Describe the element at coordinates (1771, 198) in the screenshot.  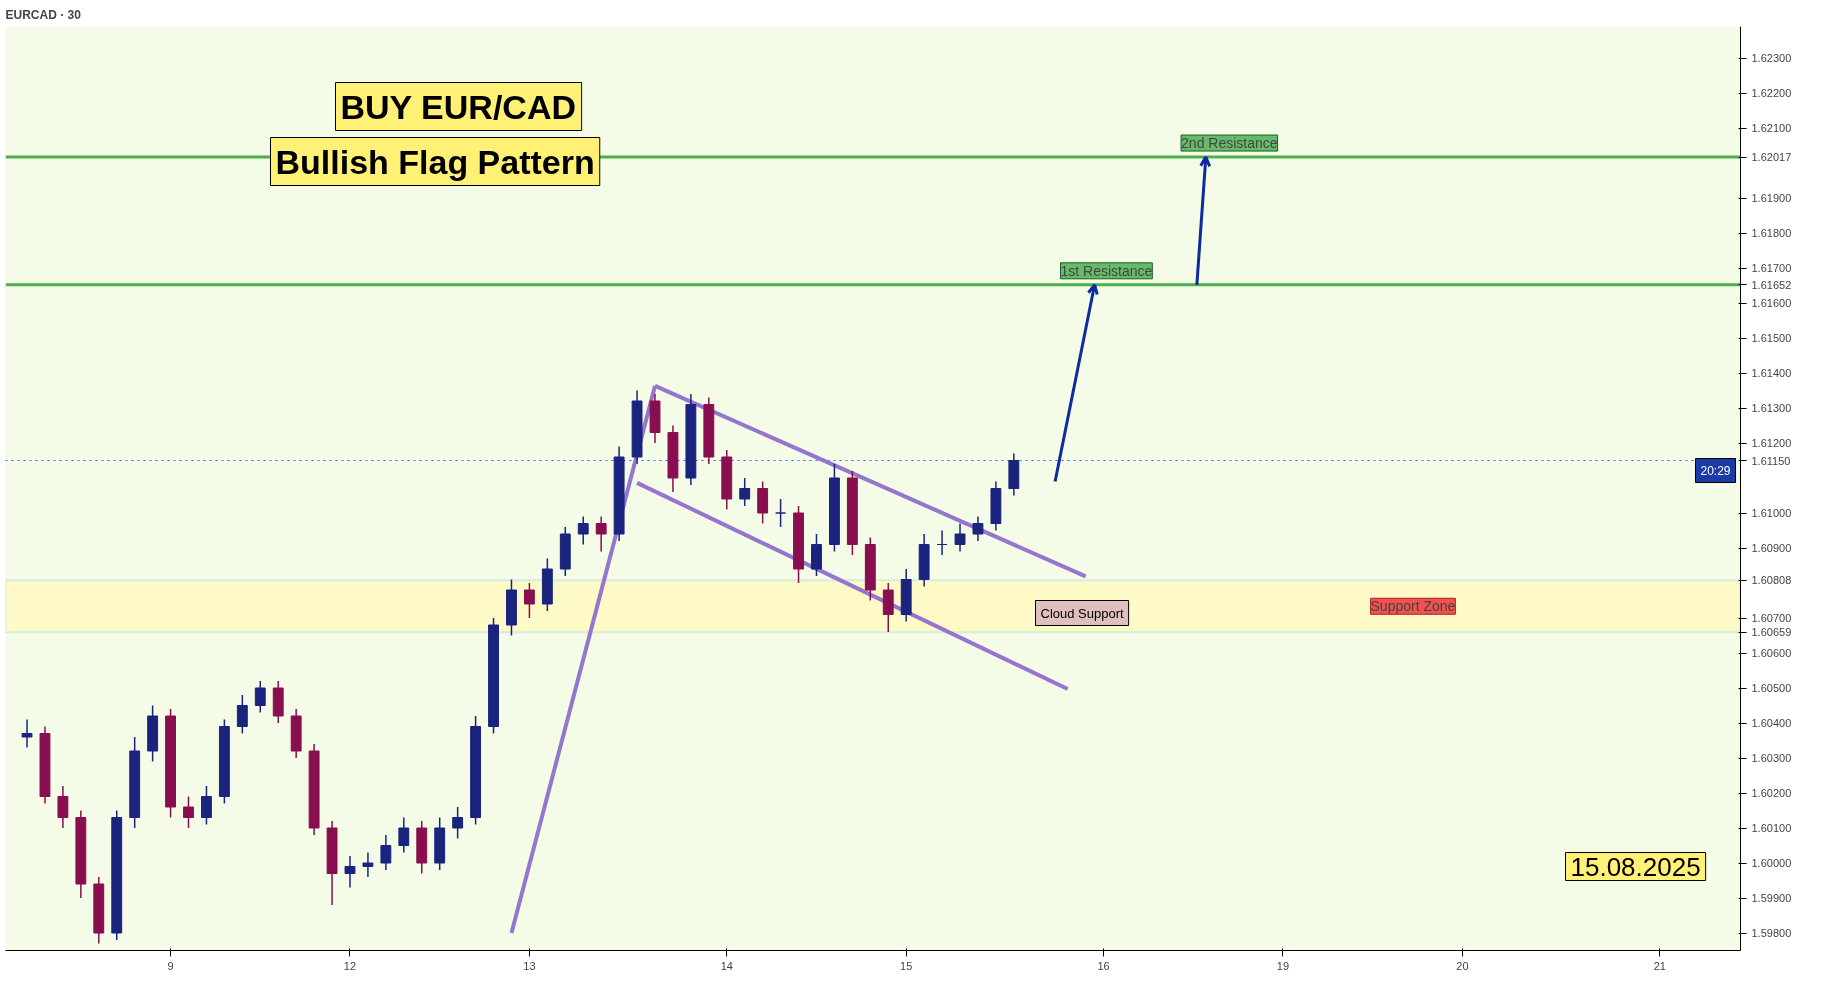
I see `y-tick-label: 1.61900` at that location.